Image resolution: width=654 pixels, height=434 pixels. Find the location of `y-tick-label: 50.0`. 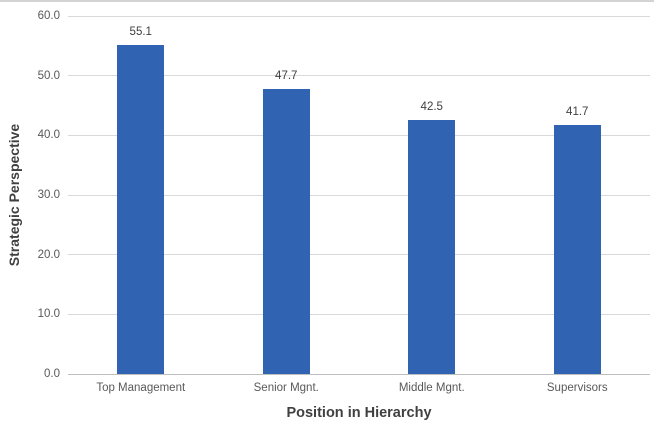

y-tick-label: 50.0 is located at coordinates (48, 75).